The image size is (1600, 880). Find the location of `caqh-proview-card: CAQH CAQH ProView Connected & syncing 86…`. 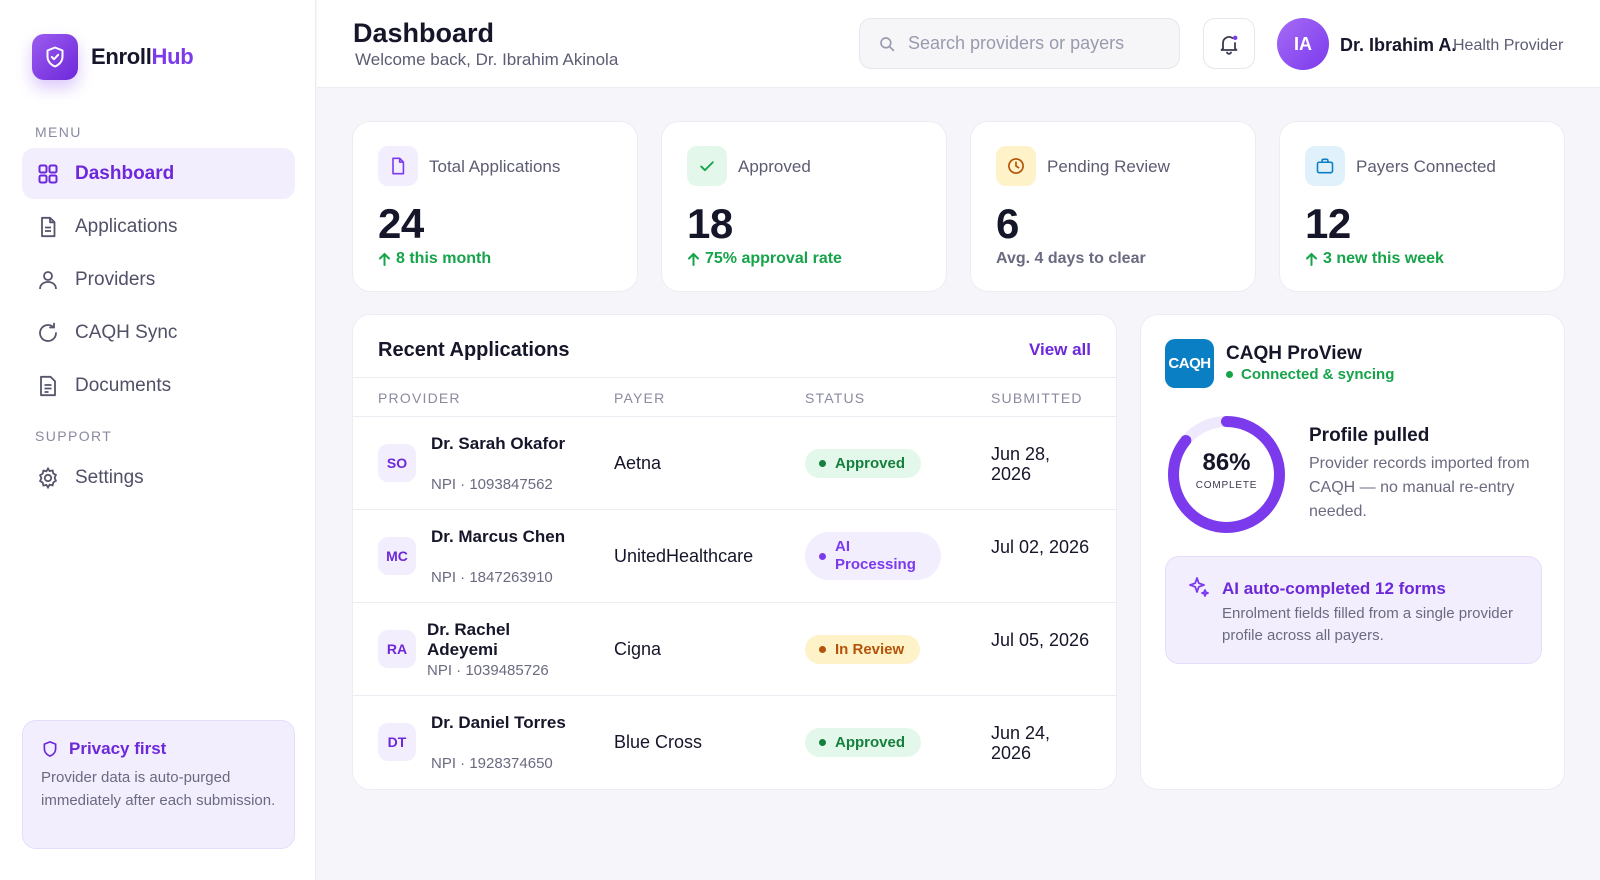

caqh-proview-card: CAQH CAQH ProView Connected & syncing 86… is located at coordinates (1352, 552).